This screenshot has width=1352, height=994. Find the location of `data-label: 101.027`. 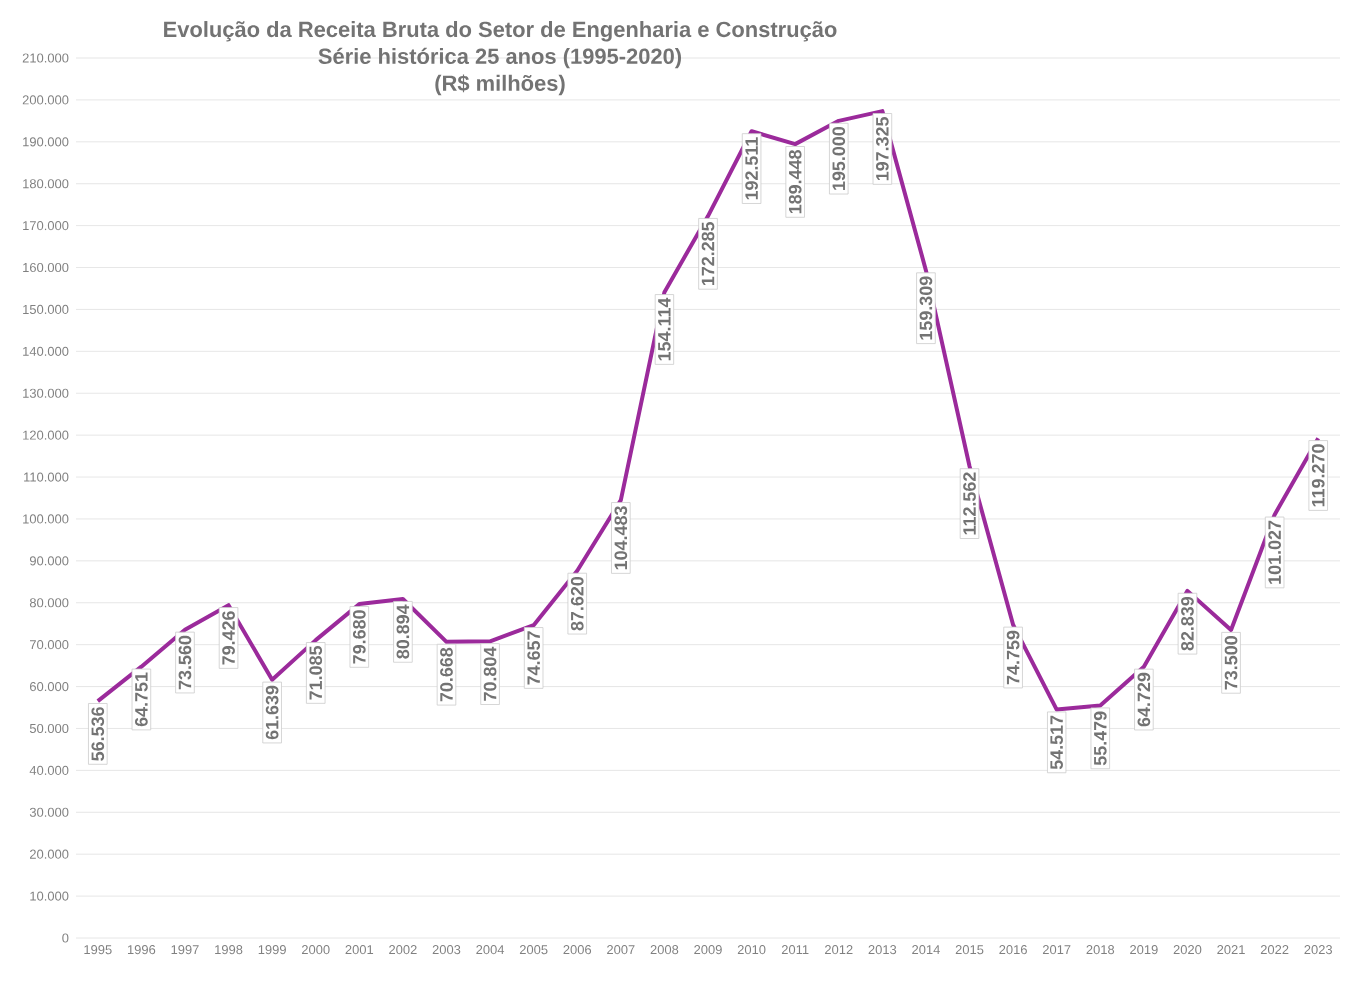

data-label: 101.027 is located at coordinates (1274, 552).